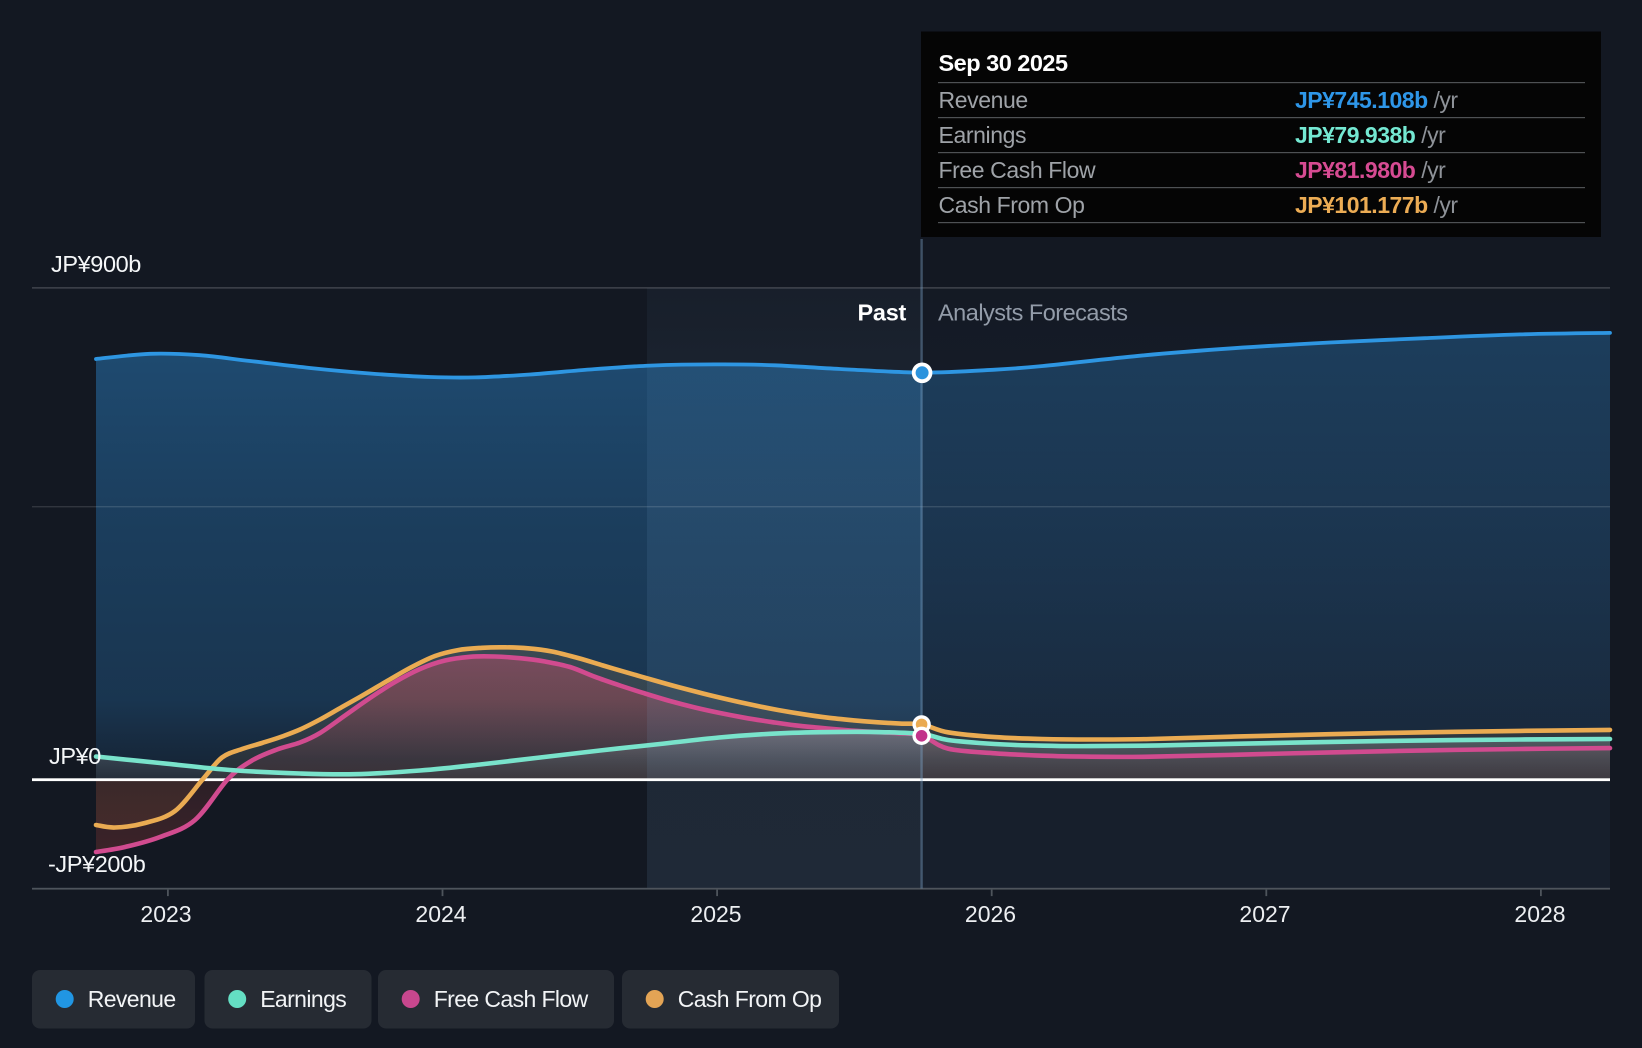  Describe the element at coordinates (1376, 205) in the screenshot. I see `svg-text: JP¥101.177b /yr` at that location.